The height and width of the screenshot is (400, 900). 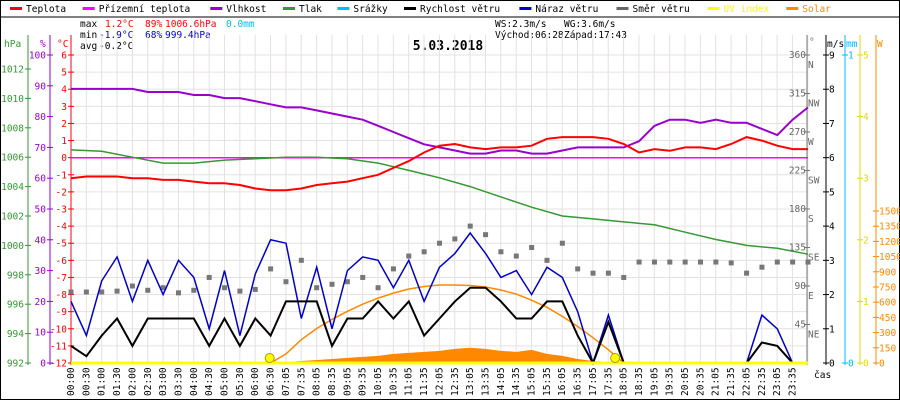 What do you see at coordinates (62, 295) in the screenshot?
I see `temperature-tick-label: -8` at bounding box center [62, 295].